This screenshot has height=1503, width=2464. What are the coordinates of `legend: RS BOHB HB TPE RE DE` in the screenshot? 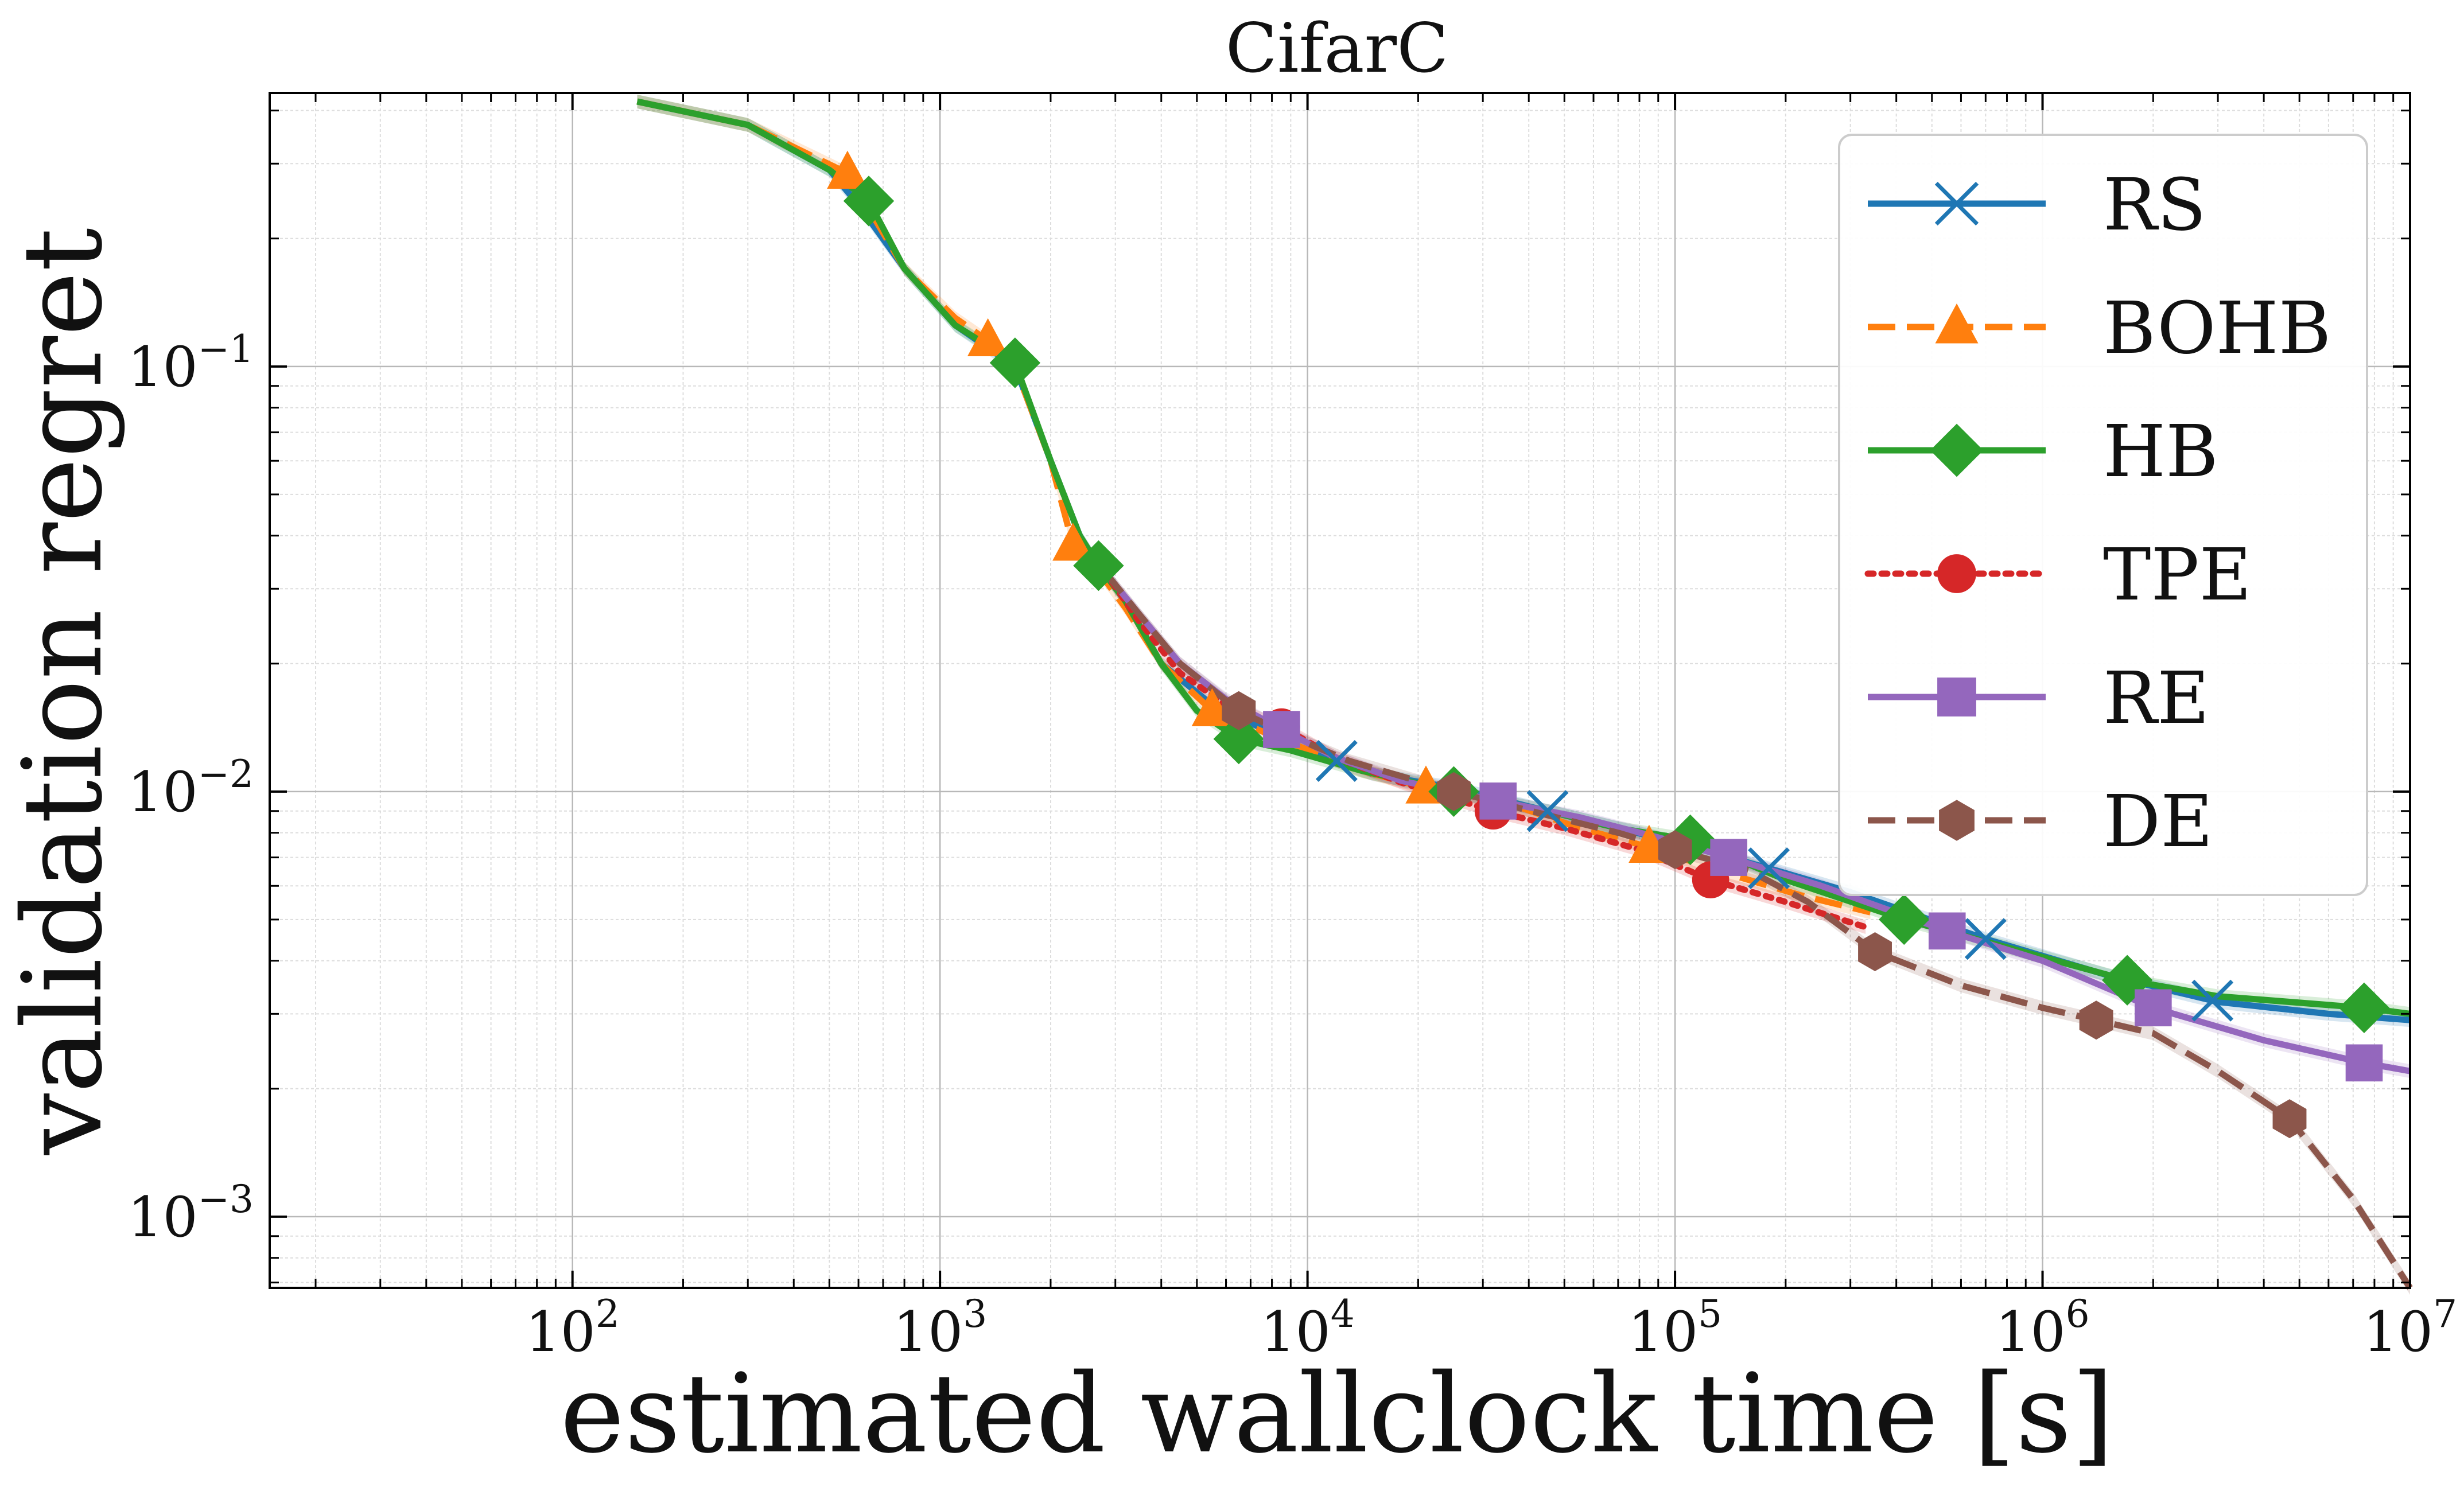 It's located at (2103, 515).